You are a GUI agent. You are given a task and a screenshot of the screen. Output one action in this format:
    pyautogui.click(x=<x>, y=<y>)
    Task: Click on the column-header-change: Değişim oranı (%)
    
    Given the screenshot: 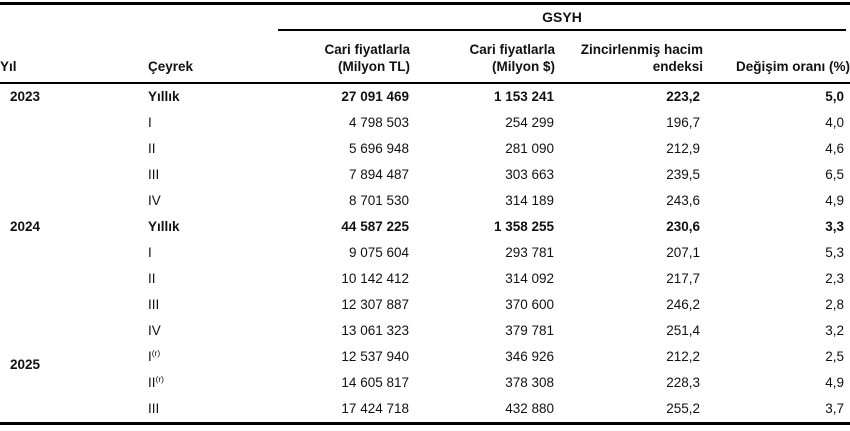 What is the action you would take?
    pyautogui.click(x=776, y=57)
    